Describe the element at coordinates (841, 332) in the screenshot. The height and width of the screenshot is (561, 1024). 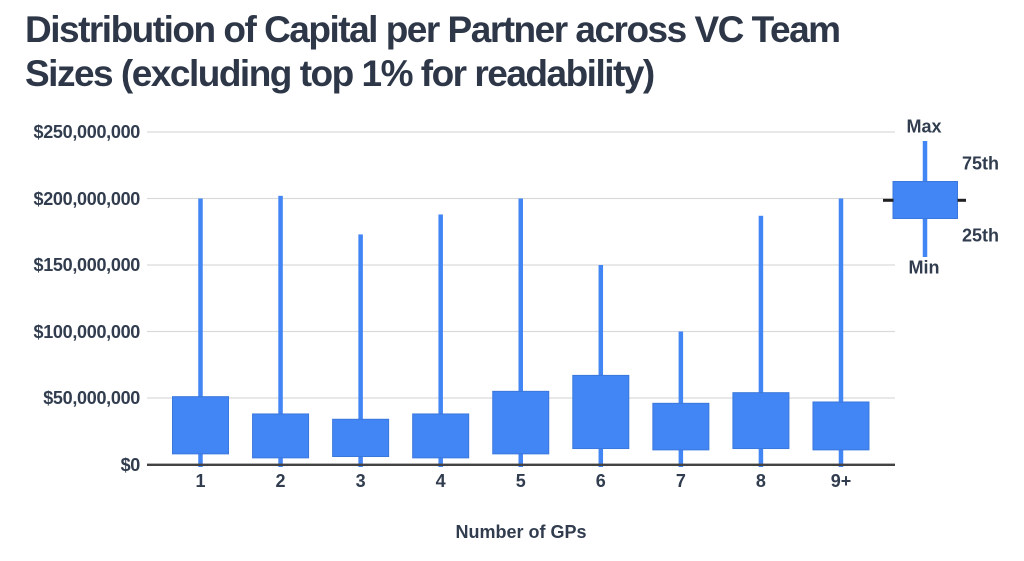
I see `whisker-9+` at that location.